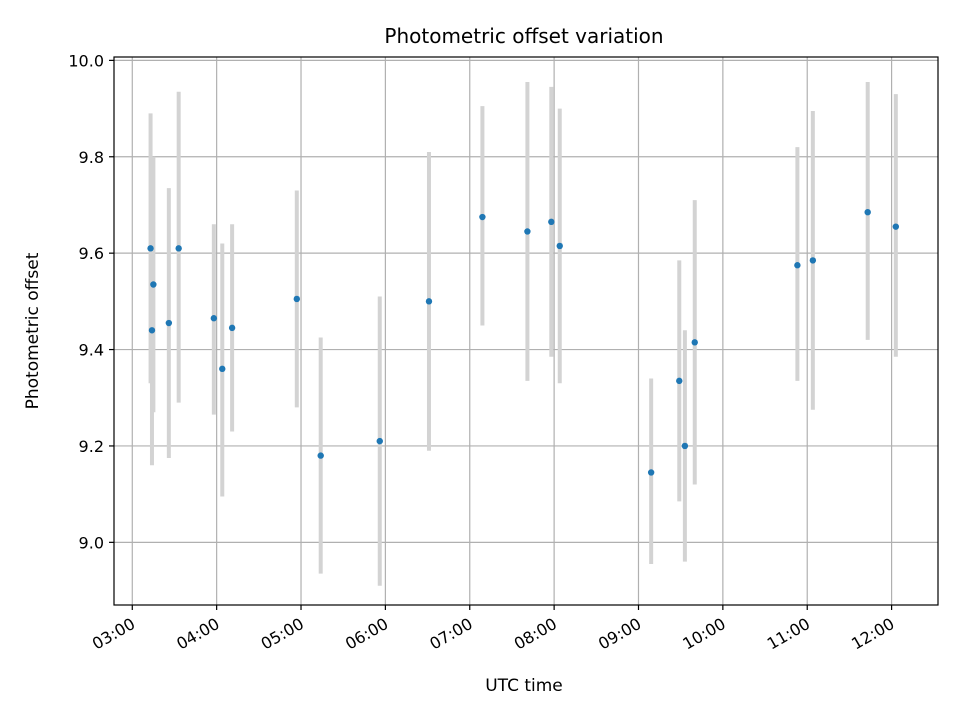 This screenshot has height=720, width=960. I want to click on y-tick-label: 10.0, so click(86, 60).